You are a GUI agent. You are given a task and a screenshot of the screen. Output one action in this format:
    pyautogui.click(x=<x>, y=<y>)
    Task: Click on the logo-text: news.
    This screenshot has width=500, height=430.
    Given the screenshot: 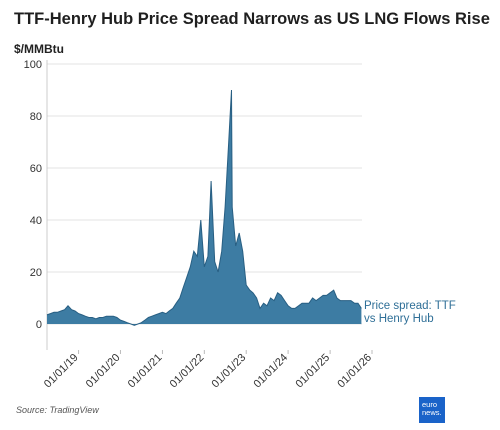 What is the action you would take?
    pyautogui.click(x=432, y=412)
    